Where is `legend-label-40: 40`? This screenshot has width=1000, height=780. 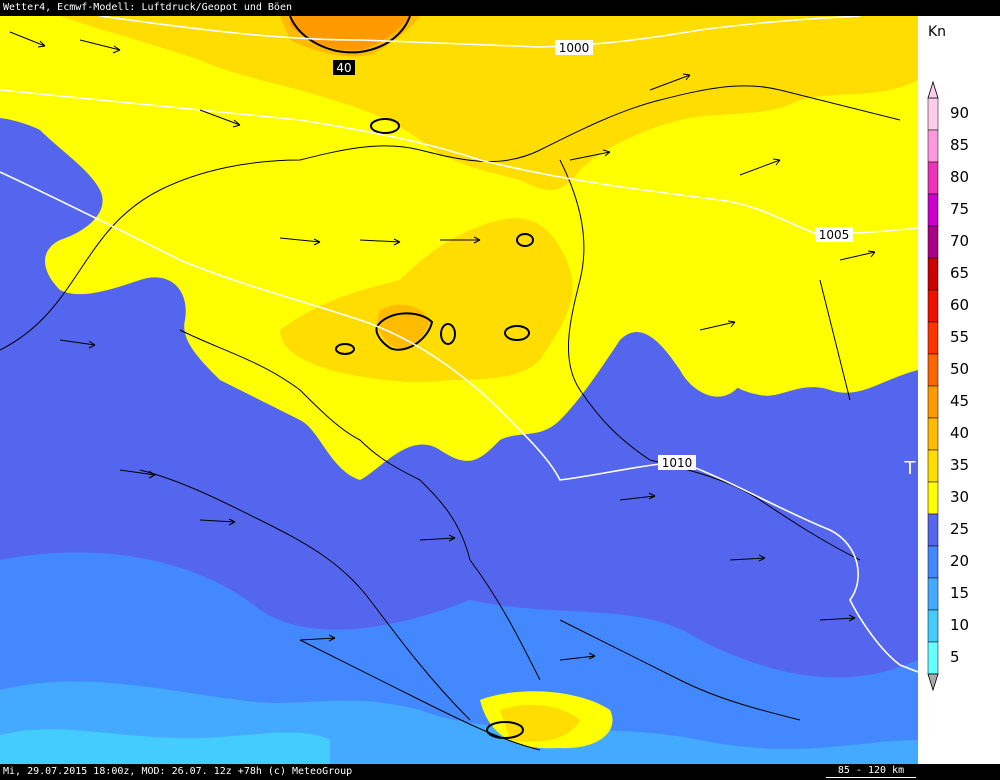
legend-label-40: 40 is located at coordinates (960, 433).